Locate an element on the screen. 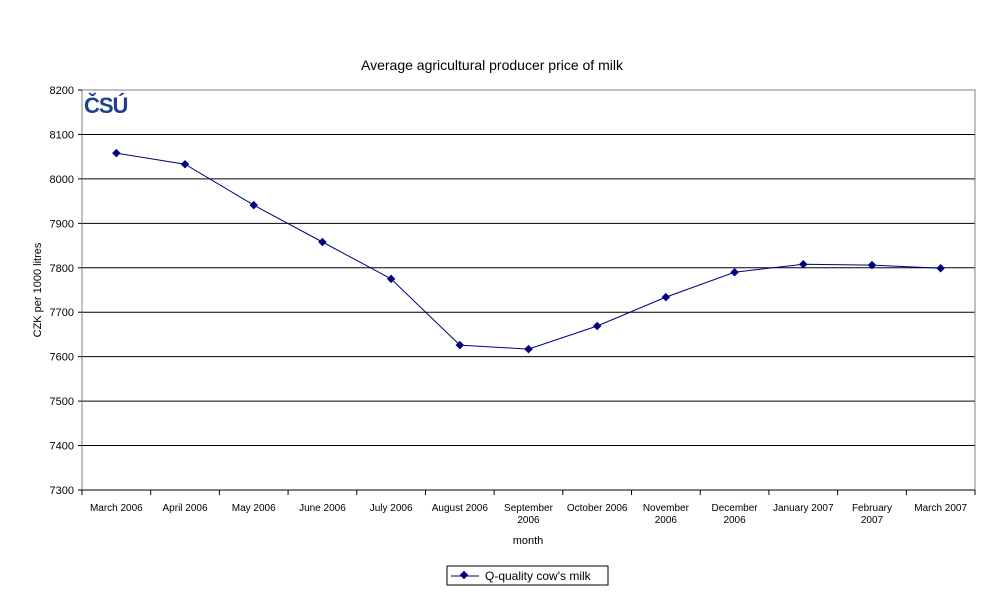 The image size is (987, 597). x-tick-label: September 2006 is located at coordinates (529, 514).